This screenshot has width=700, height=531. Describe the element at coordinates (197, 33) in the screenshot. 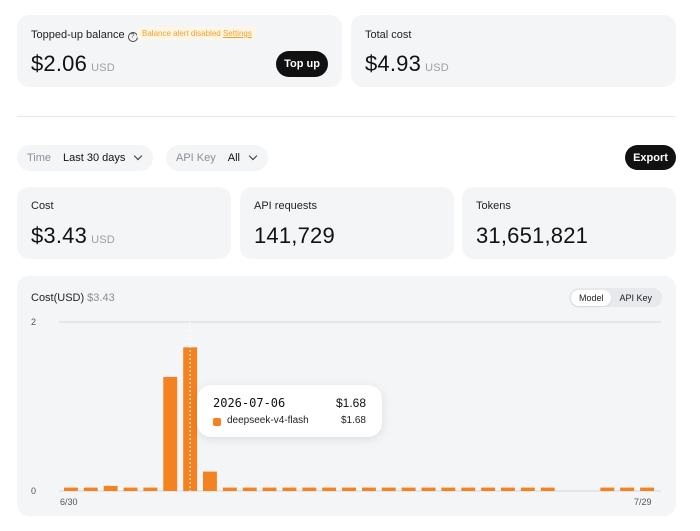

I see `balance-alert: Balance alert disabled Settings` at that location.